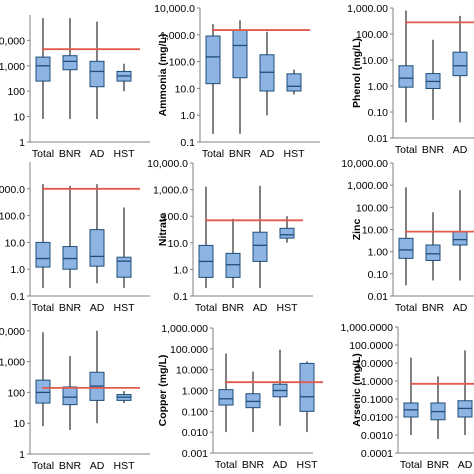 The image size is (474, 474). What do you see at coordinates (125, 466) in the screenshot?
I see `panel-7-category-label: HST` at bounding box center [125, 466].